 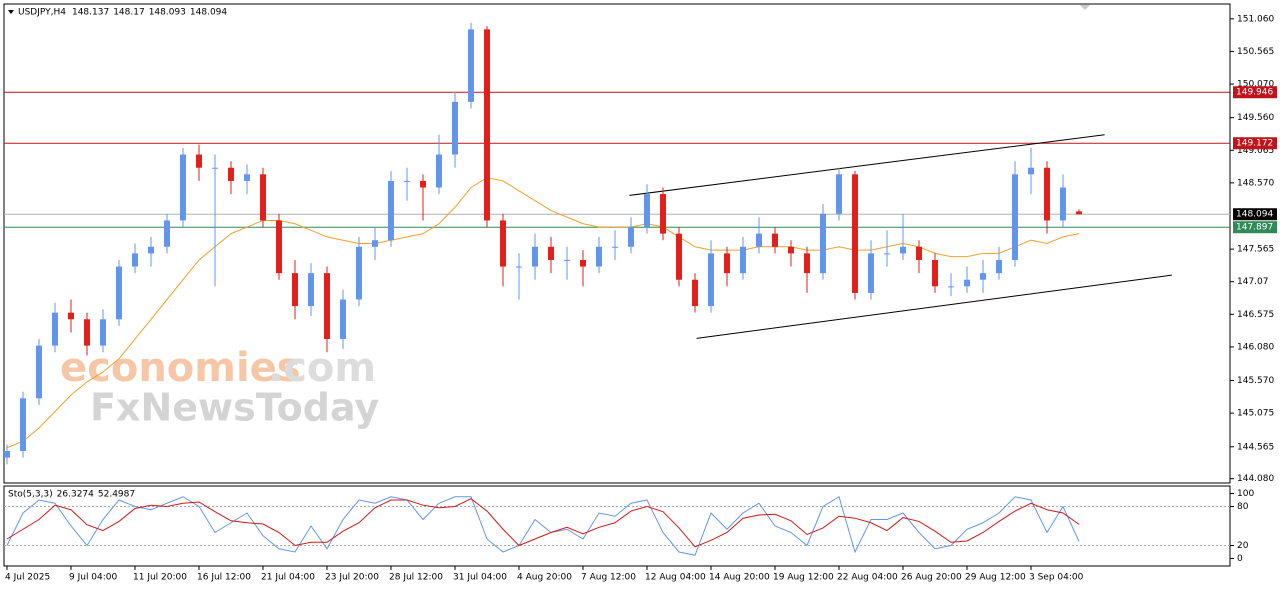 I want to click on watermark-domain: .com, so click(x=322, y=368).